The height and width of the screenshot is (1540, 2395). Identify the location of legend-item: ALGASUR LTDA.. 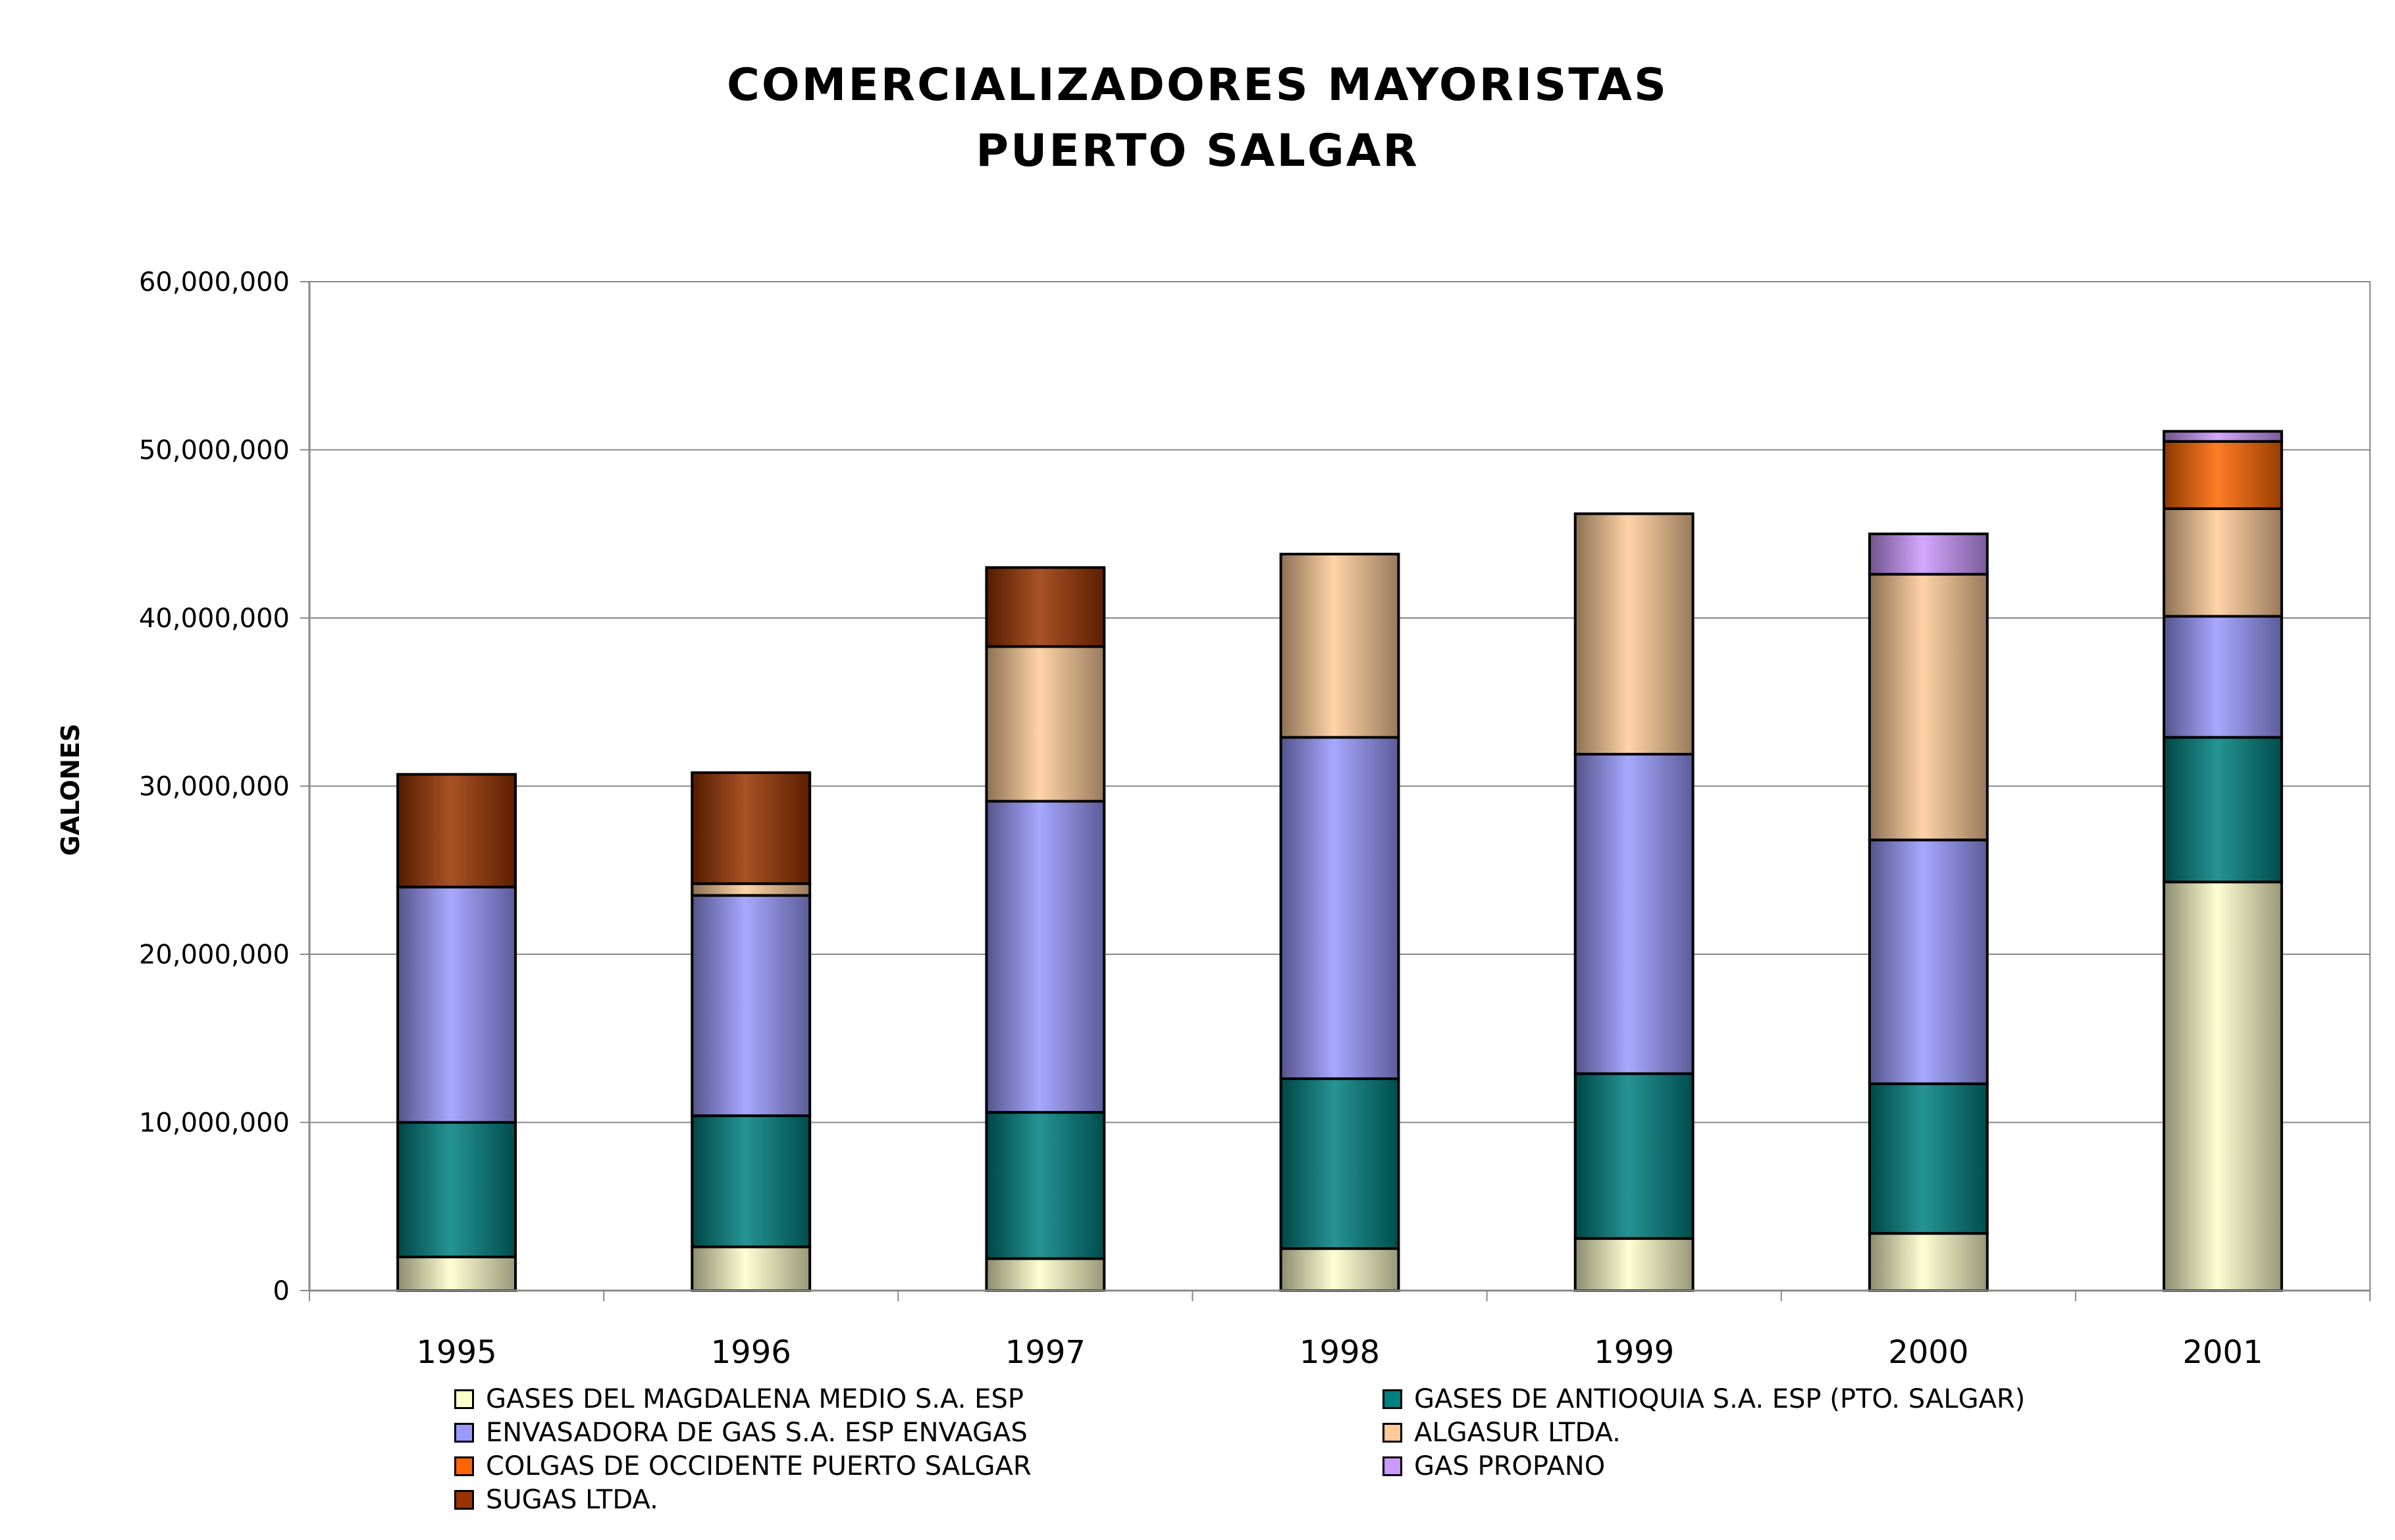
(1807, 1432).